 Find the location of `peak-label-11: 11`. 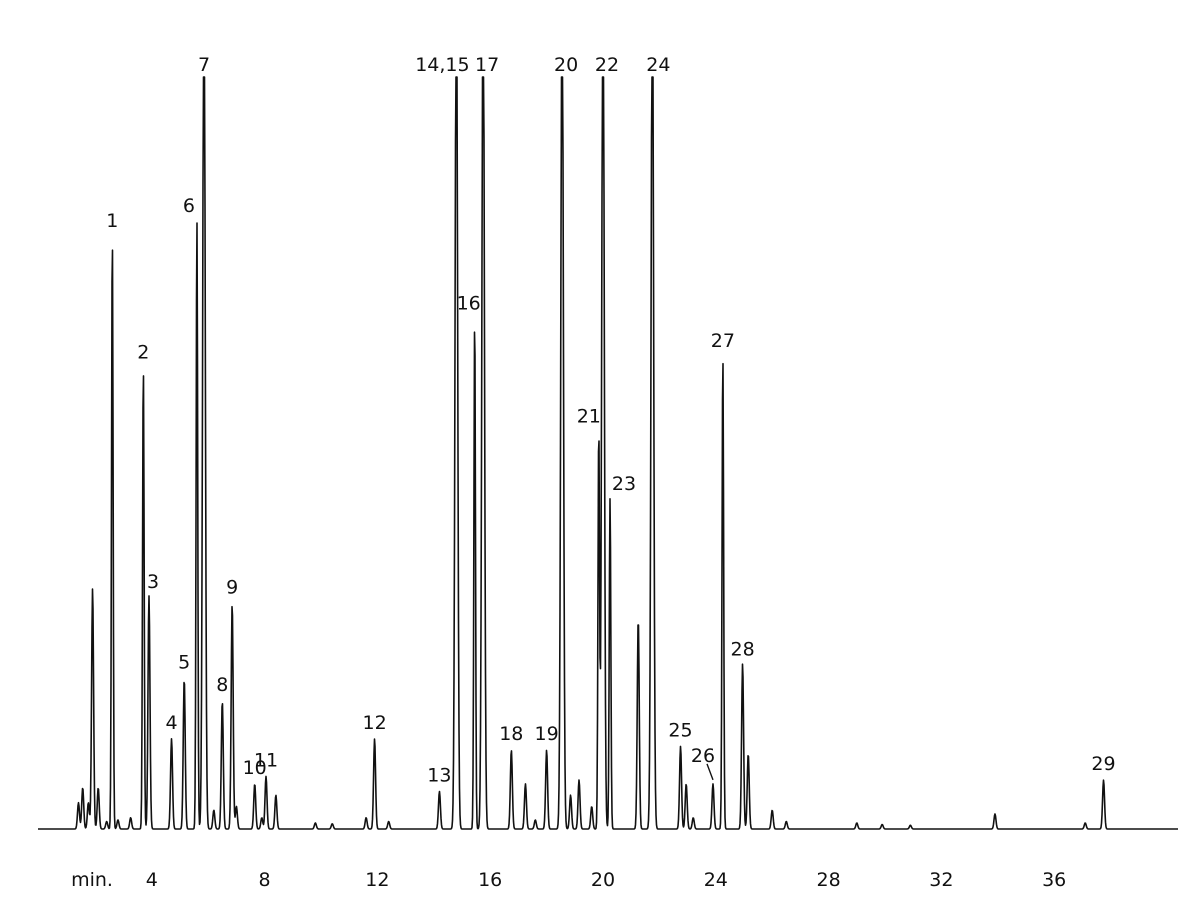

peak-label-11: 11 is located at coordinates (266, 760).